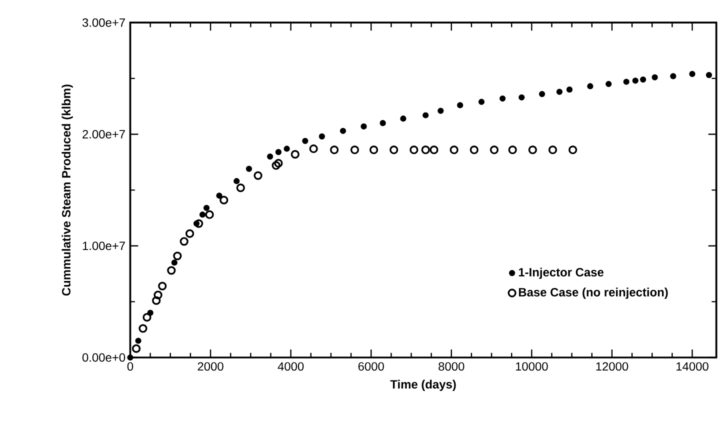 This screenshot has height=428, width=719. What do you see at coordinates (103, 134) in the screenshot?
I see `y-tick-label: 2.00e+7` at bounding box center [103, 134].